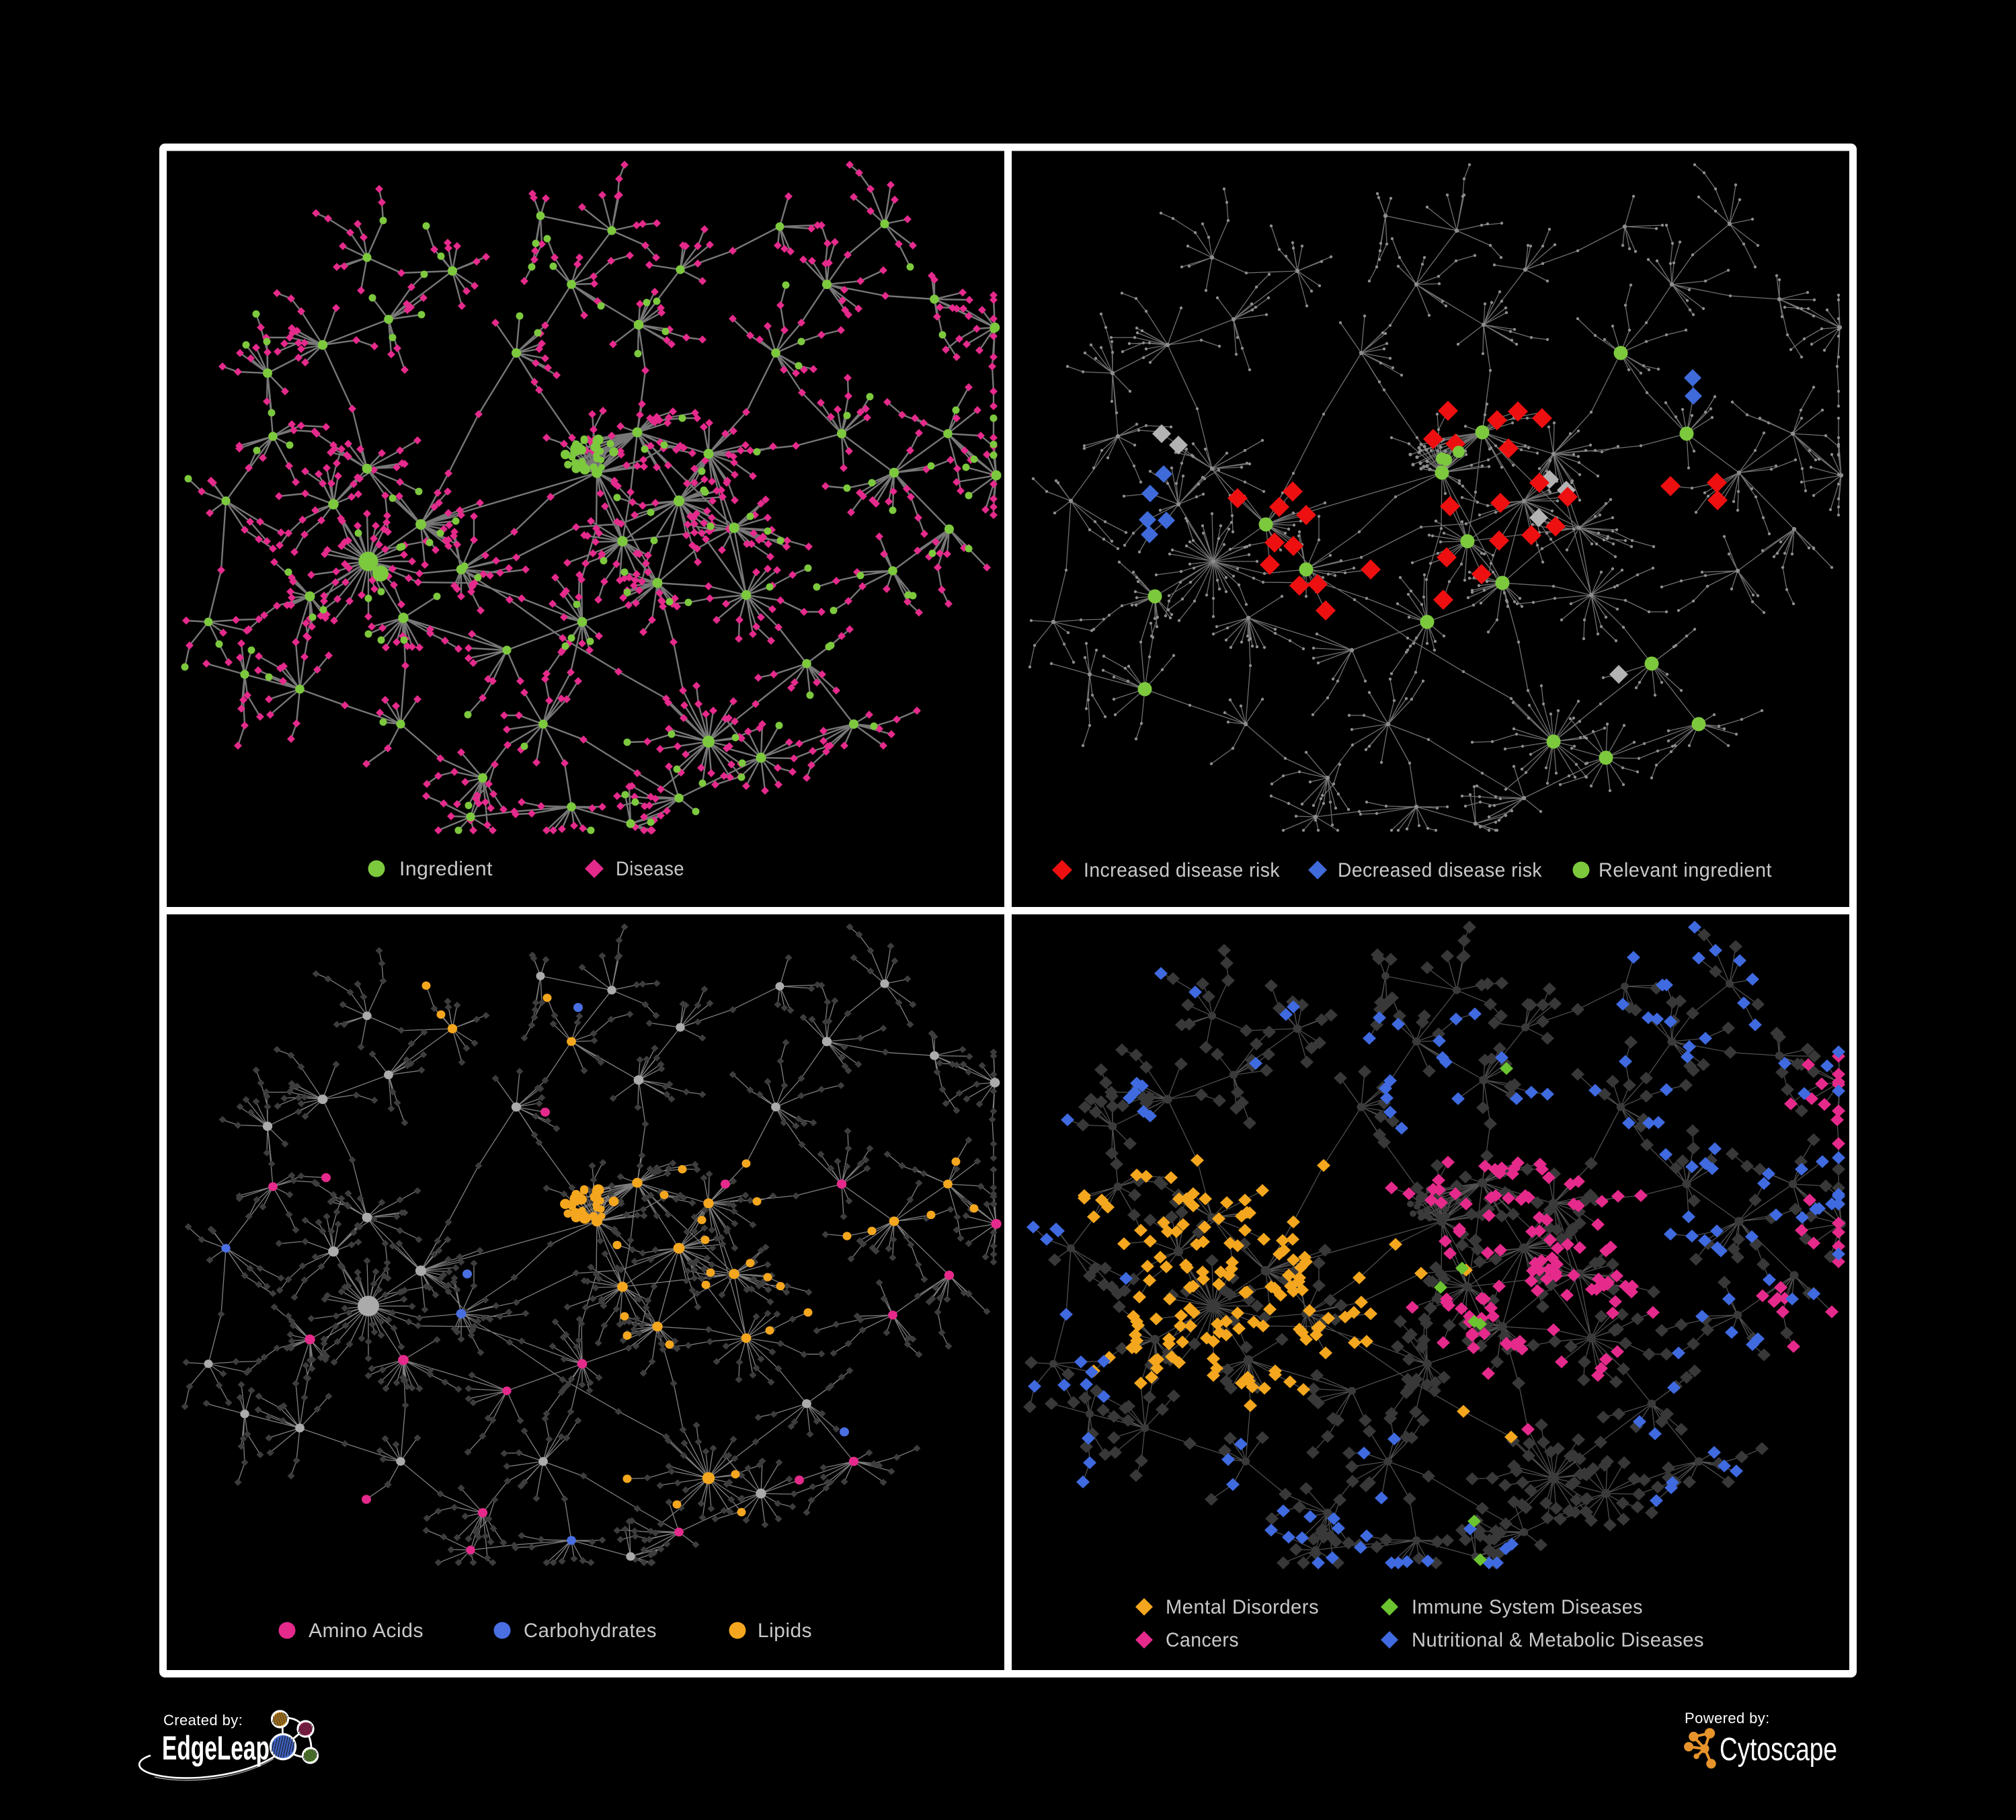 Image resolution: width=2016 pixels, height=1820 pixels. I want to click on svg-text: Ingredient, so click(446, 869).